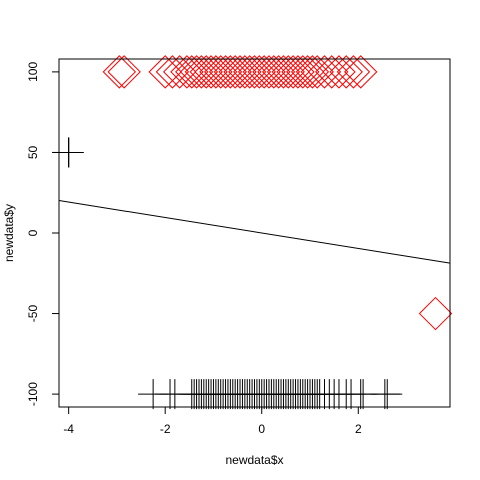  What do you see at coordinates (9, 233) in the screenshot?
I see `y-axis-title: newdata$y` at bounding box center [9, 233].